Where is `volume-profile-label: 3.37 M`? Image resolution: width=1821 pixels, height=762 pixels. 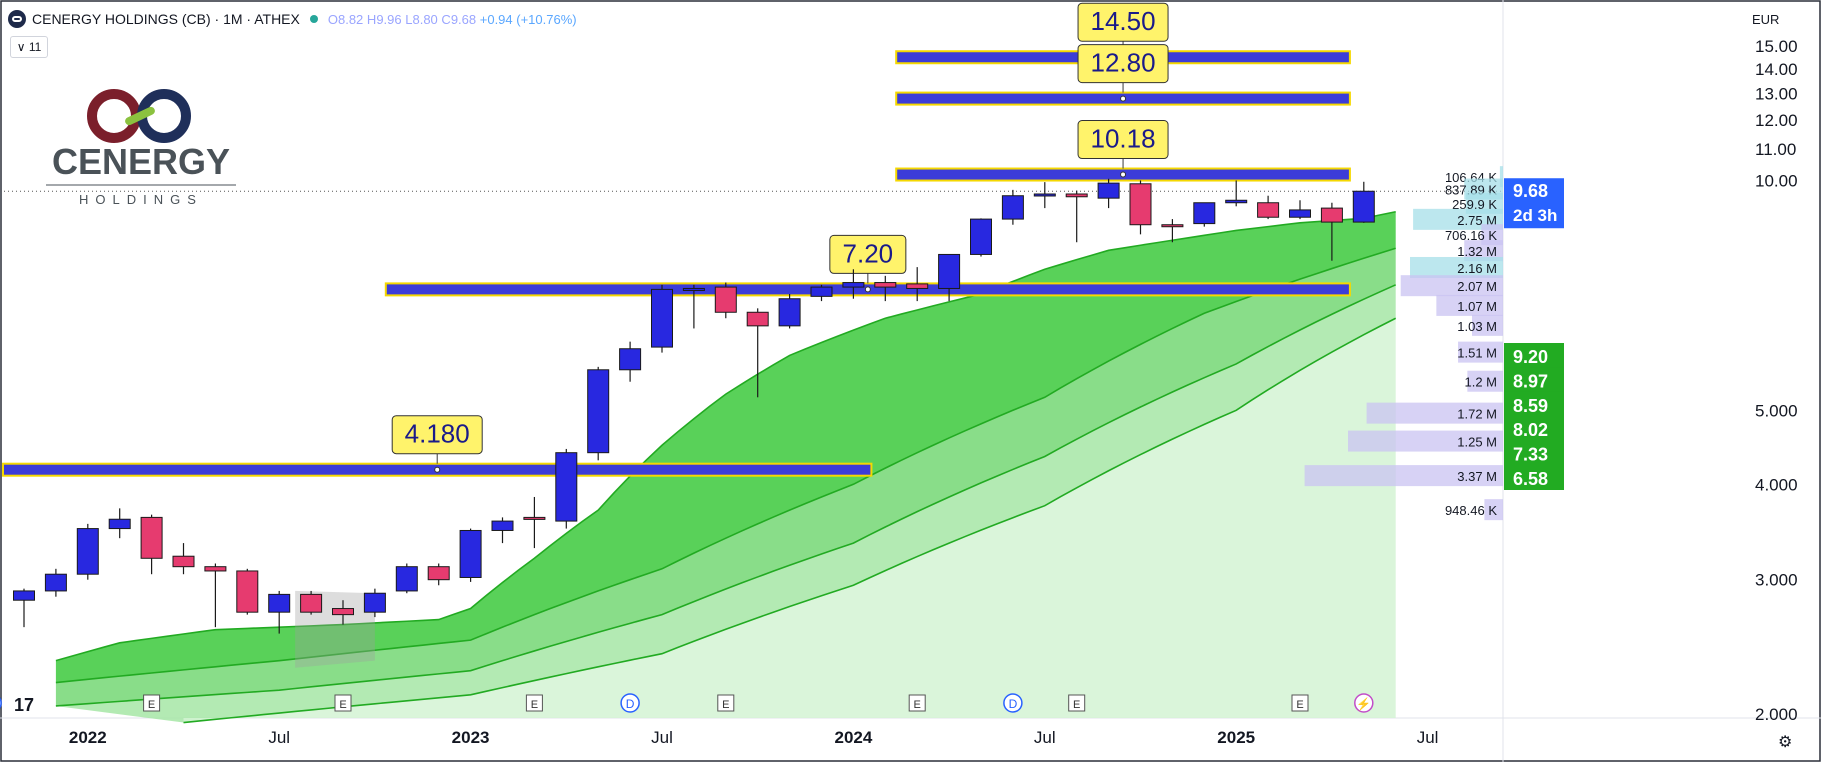
volume-profile-label: 3.37 M is located at coordinates (1477, 476).